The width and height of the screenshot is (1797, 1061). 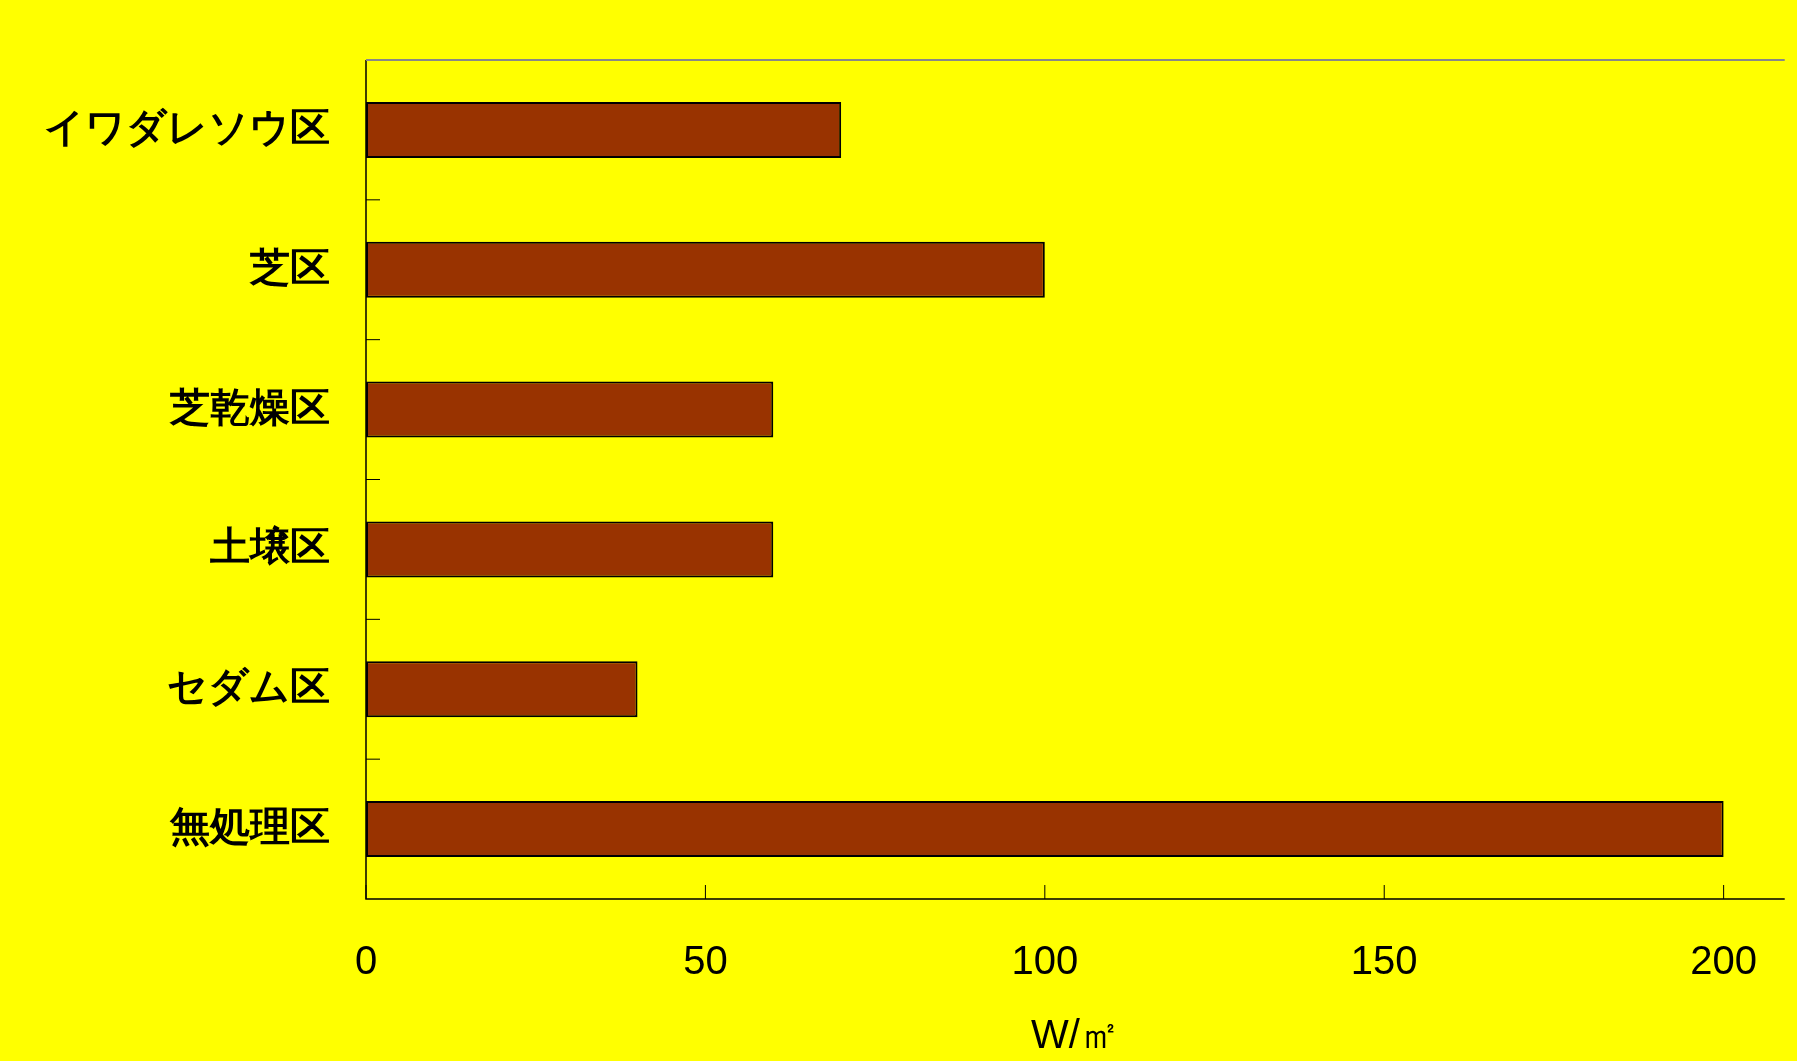 What do you see at coordinates (1724, 960) in the screenshot?
I see `x-tick-label: 200` at bounding box center [1724, 960].